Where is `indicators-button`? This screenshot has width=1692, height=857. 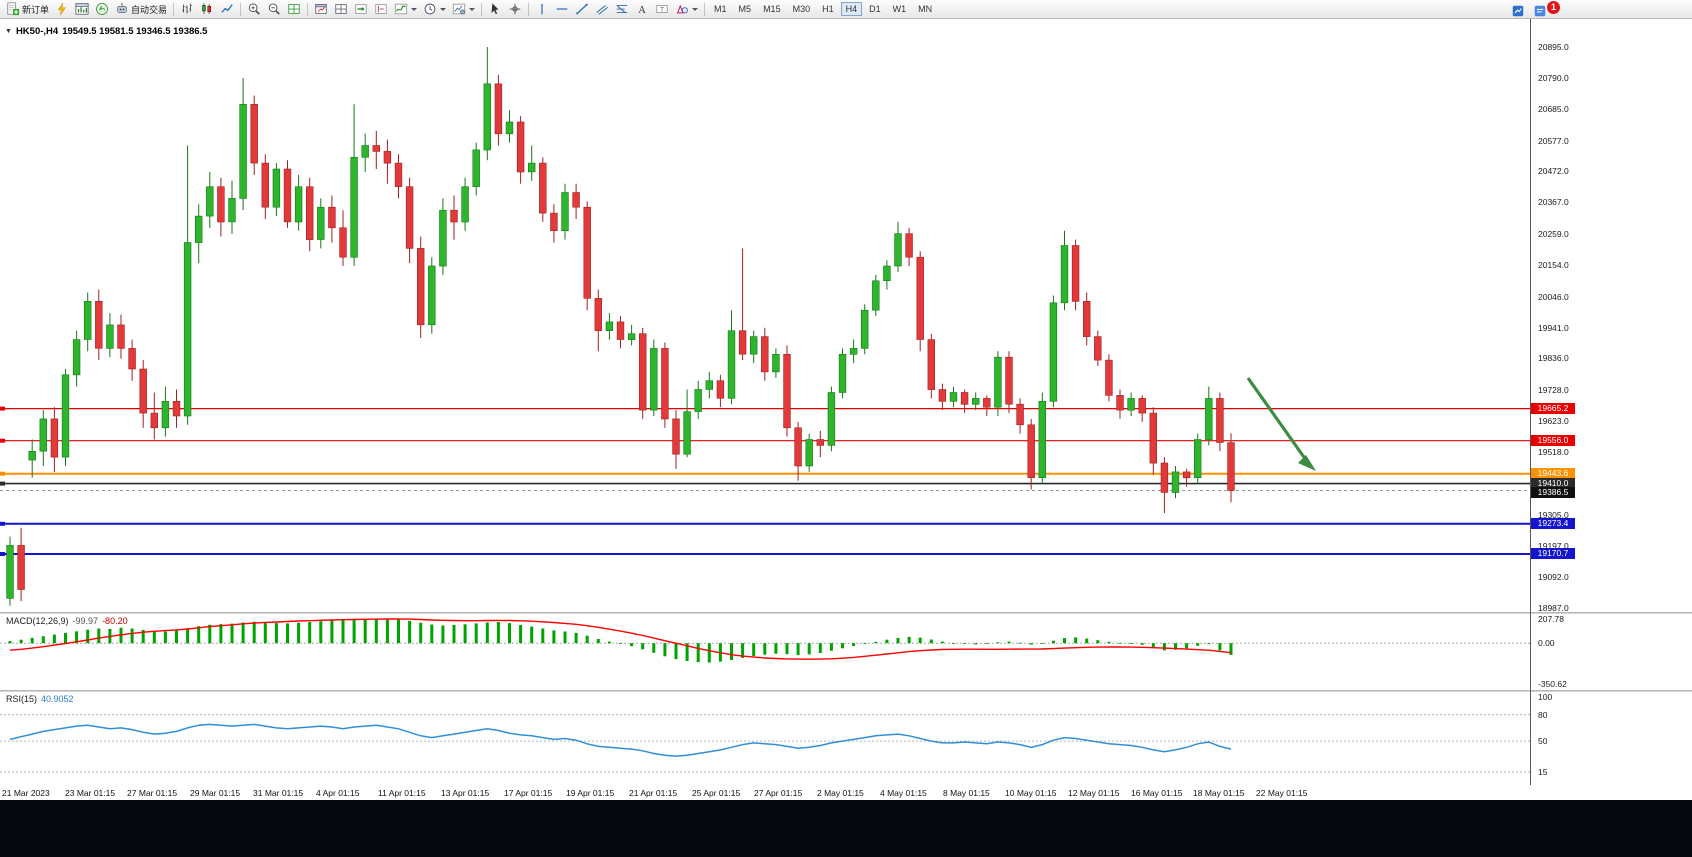
indicators-button is located at coordinates (405, 9).